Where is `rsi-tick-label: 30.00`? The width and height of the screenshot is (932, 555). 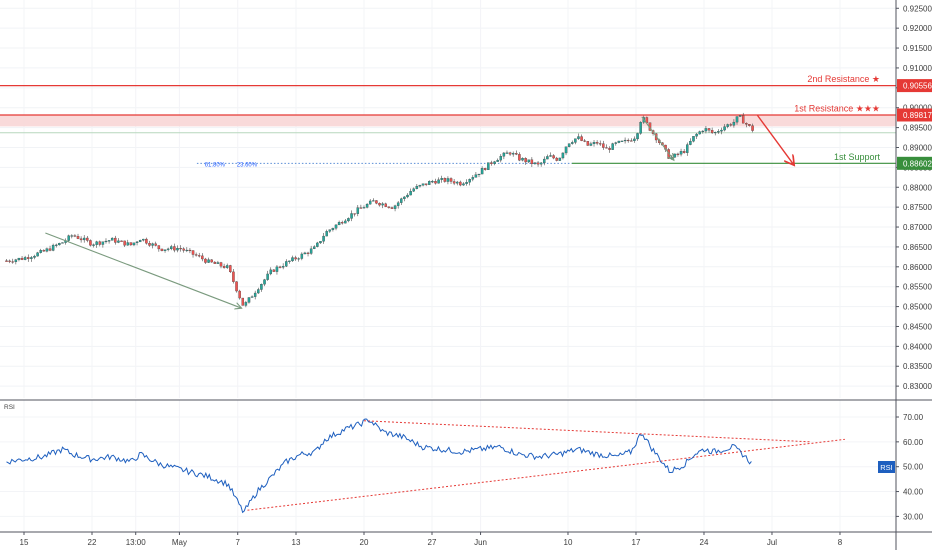
rsi-tick-label: 30.00 is located at coordinates (913, 516).